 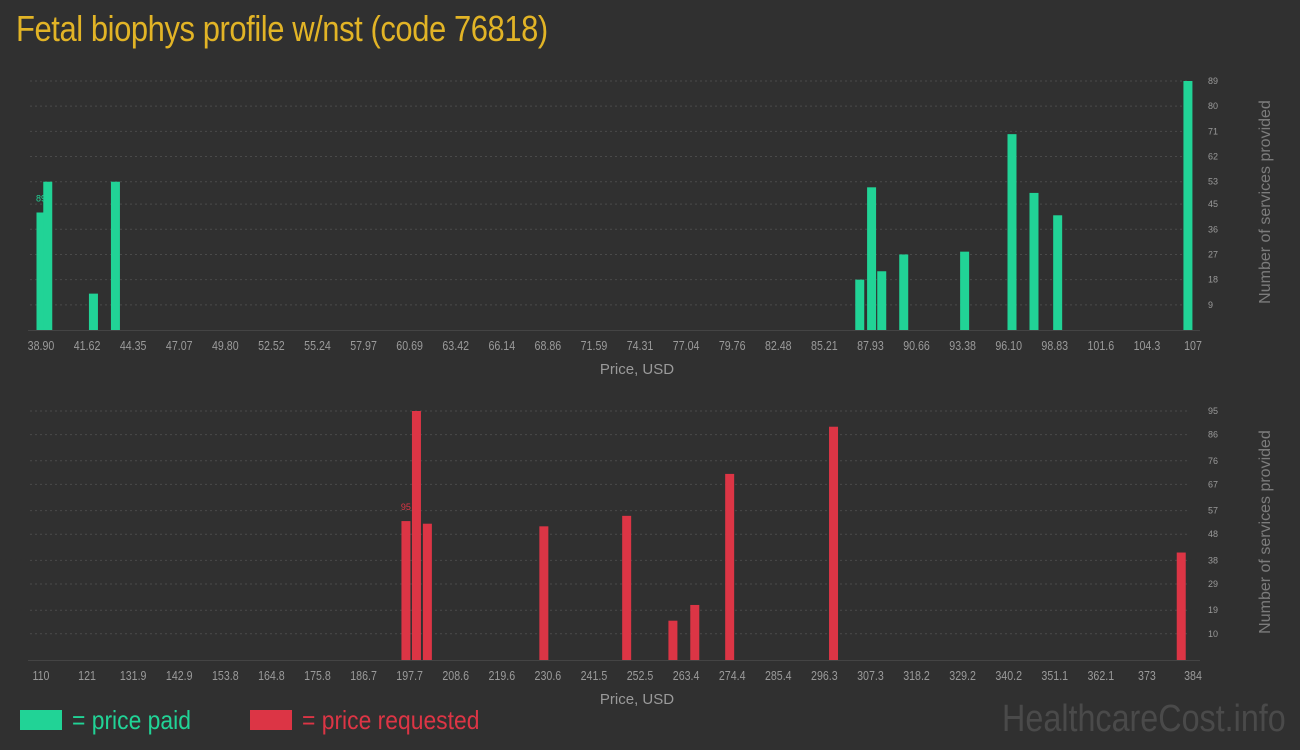 What do you see at coordinates (271, 345) in the screenshot?
I see `x-tick-label: 52.52` at bounding box center [271, 345].